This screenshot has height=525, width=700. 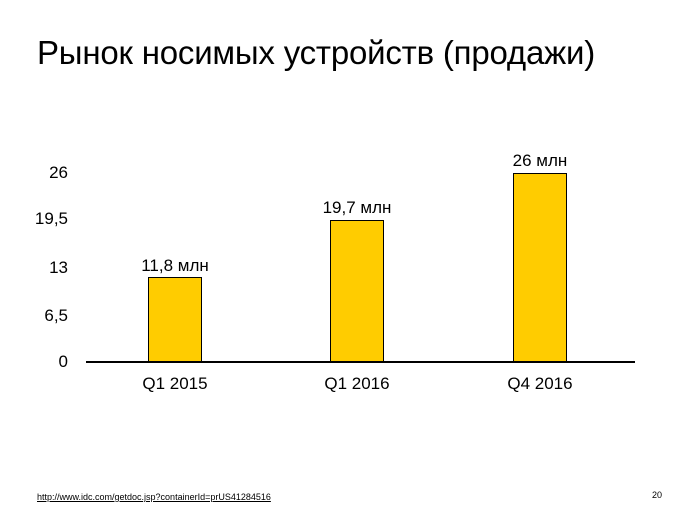 I want to click on y-tick: 13, so click(x=58, y=267).